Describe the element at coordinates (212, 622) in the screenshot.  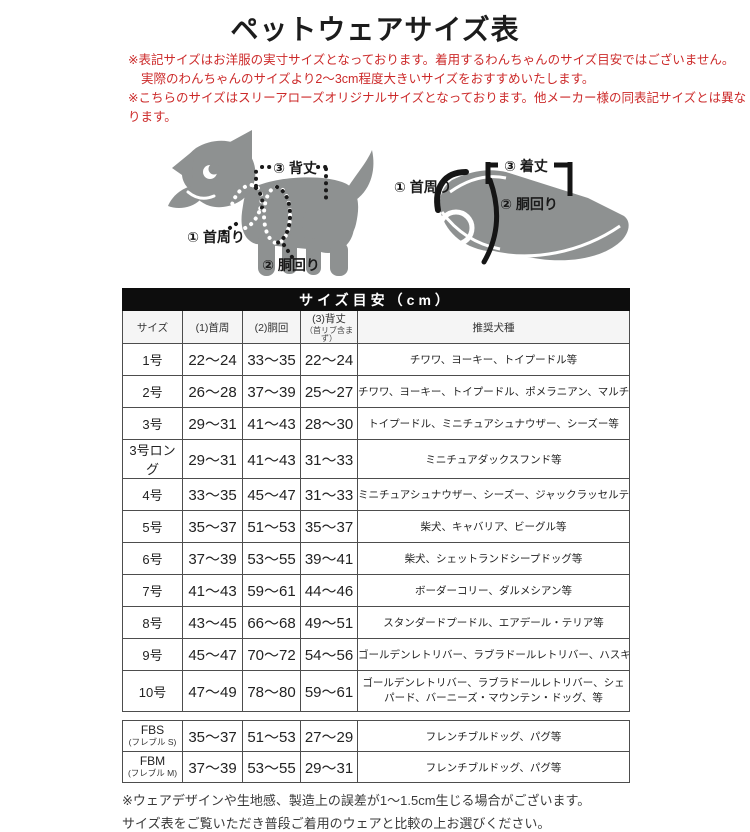
I see `neck-cell: 43～45` at that location.